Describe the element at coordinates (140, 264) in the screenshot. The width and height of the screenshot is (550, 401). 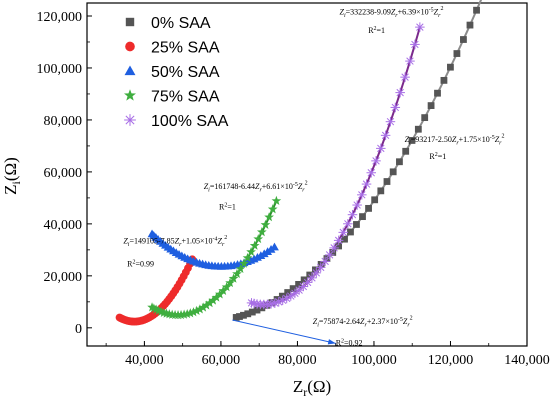
I see `annotation-a25r: R2=0.99` at that location.